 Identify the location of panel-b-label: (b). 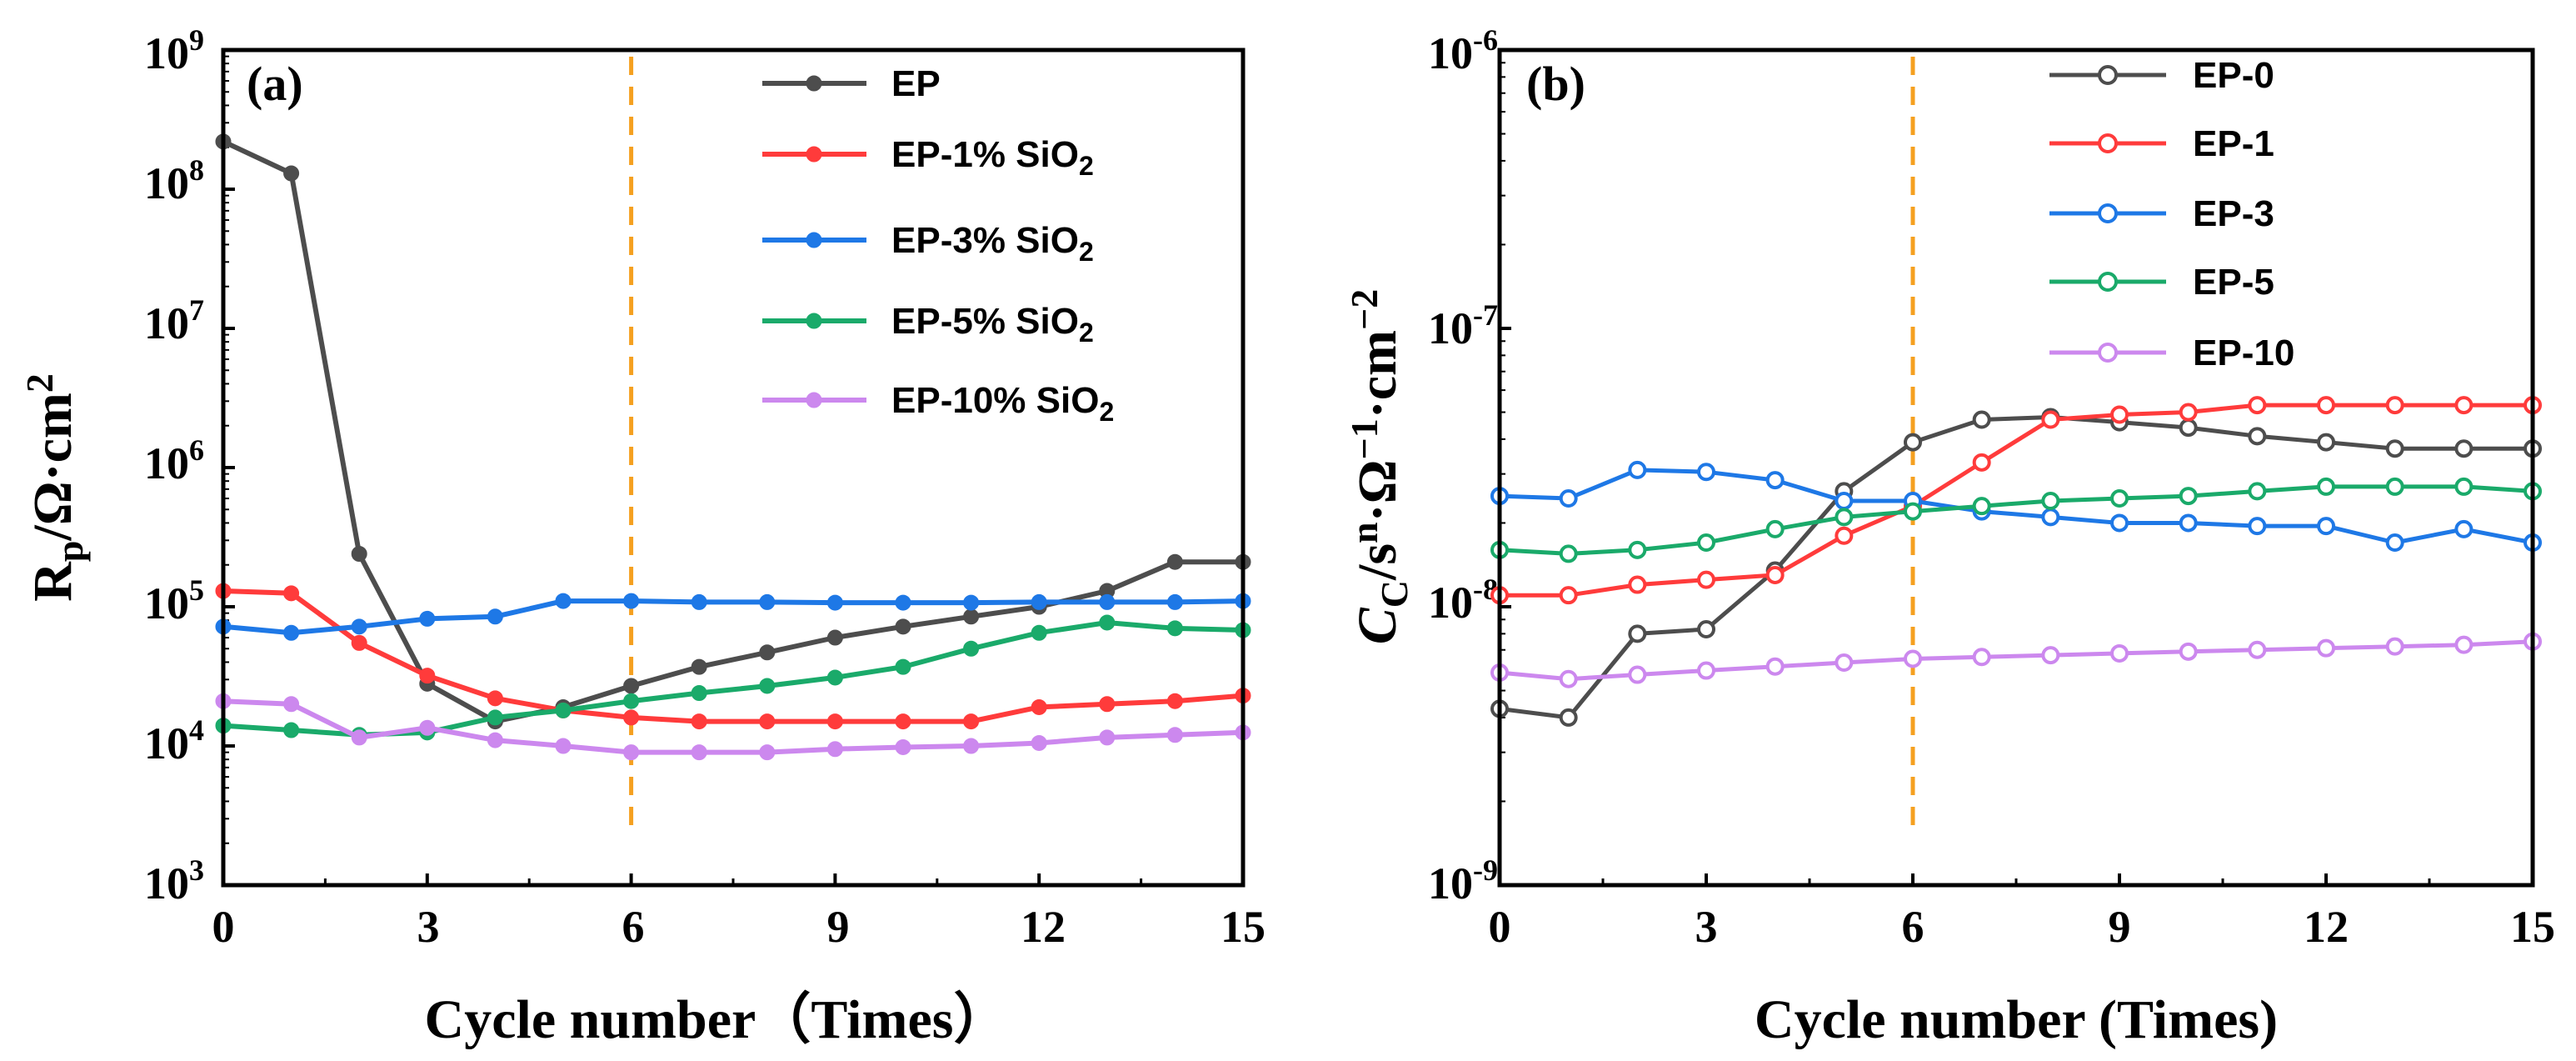
(1555, 84).